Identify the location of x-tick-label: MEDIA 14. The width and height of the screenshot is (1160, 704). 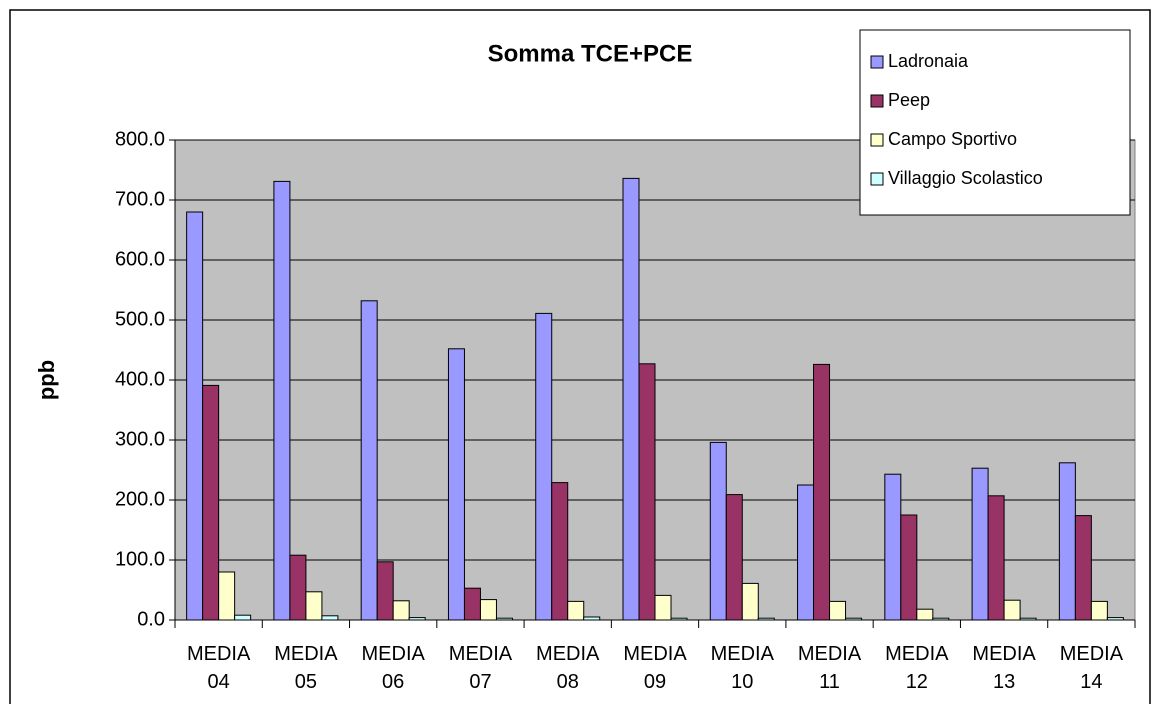
(1091, 668).